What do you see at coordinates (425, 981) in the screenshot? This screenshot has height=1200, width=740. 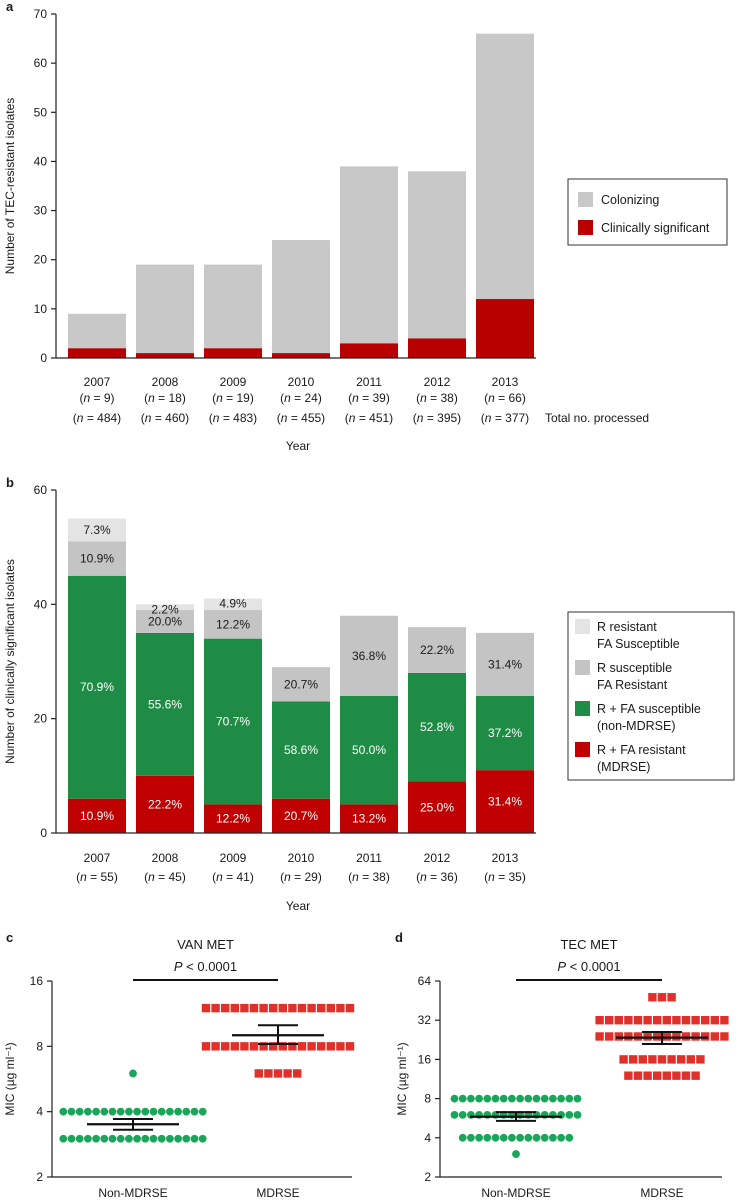 I see `y-tick-label: 64` at bounding box center [425, 981].